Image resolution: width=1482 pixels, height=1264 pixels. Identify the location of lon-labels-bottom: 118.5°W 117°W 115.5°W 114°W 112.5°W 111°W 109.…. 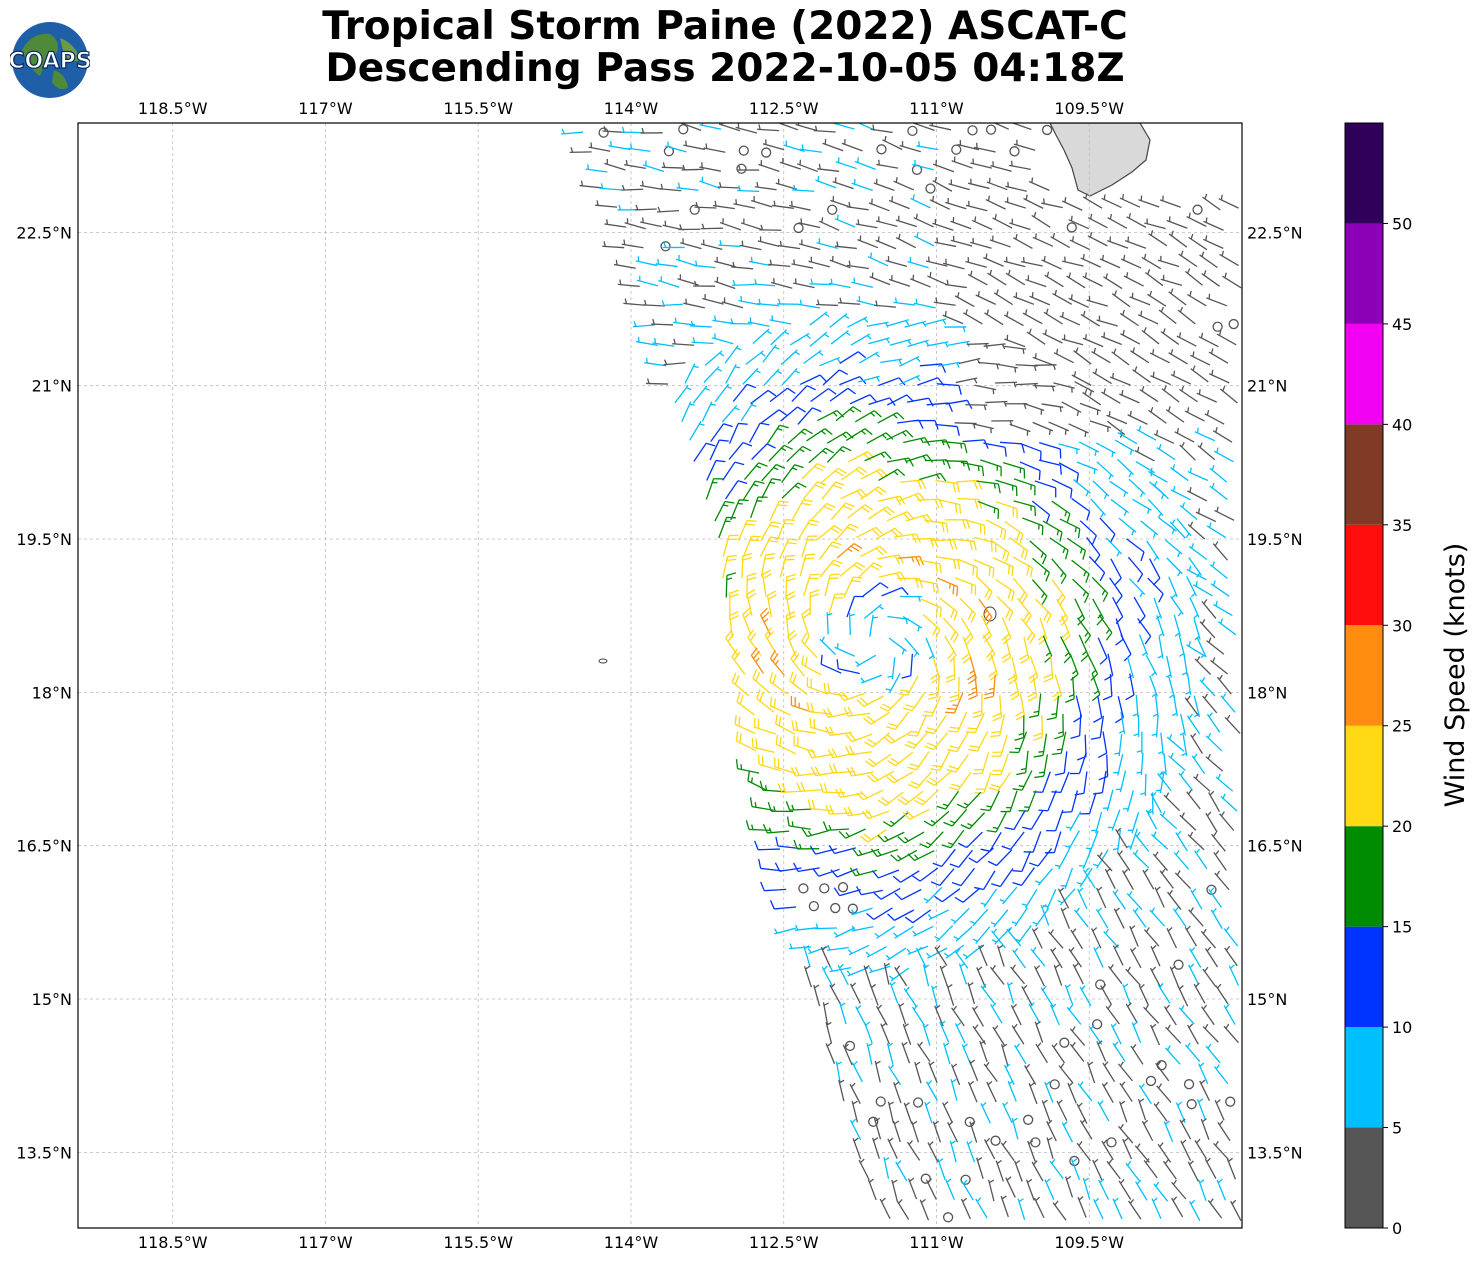
(631, 1242).